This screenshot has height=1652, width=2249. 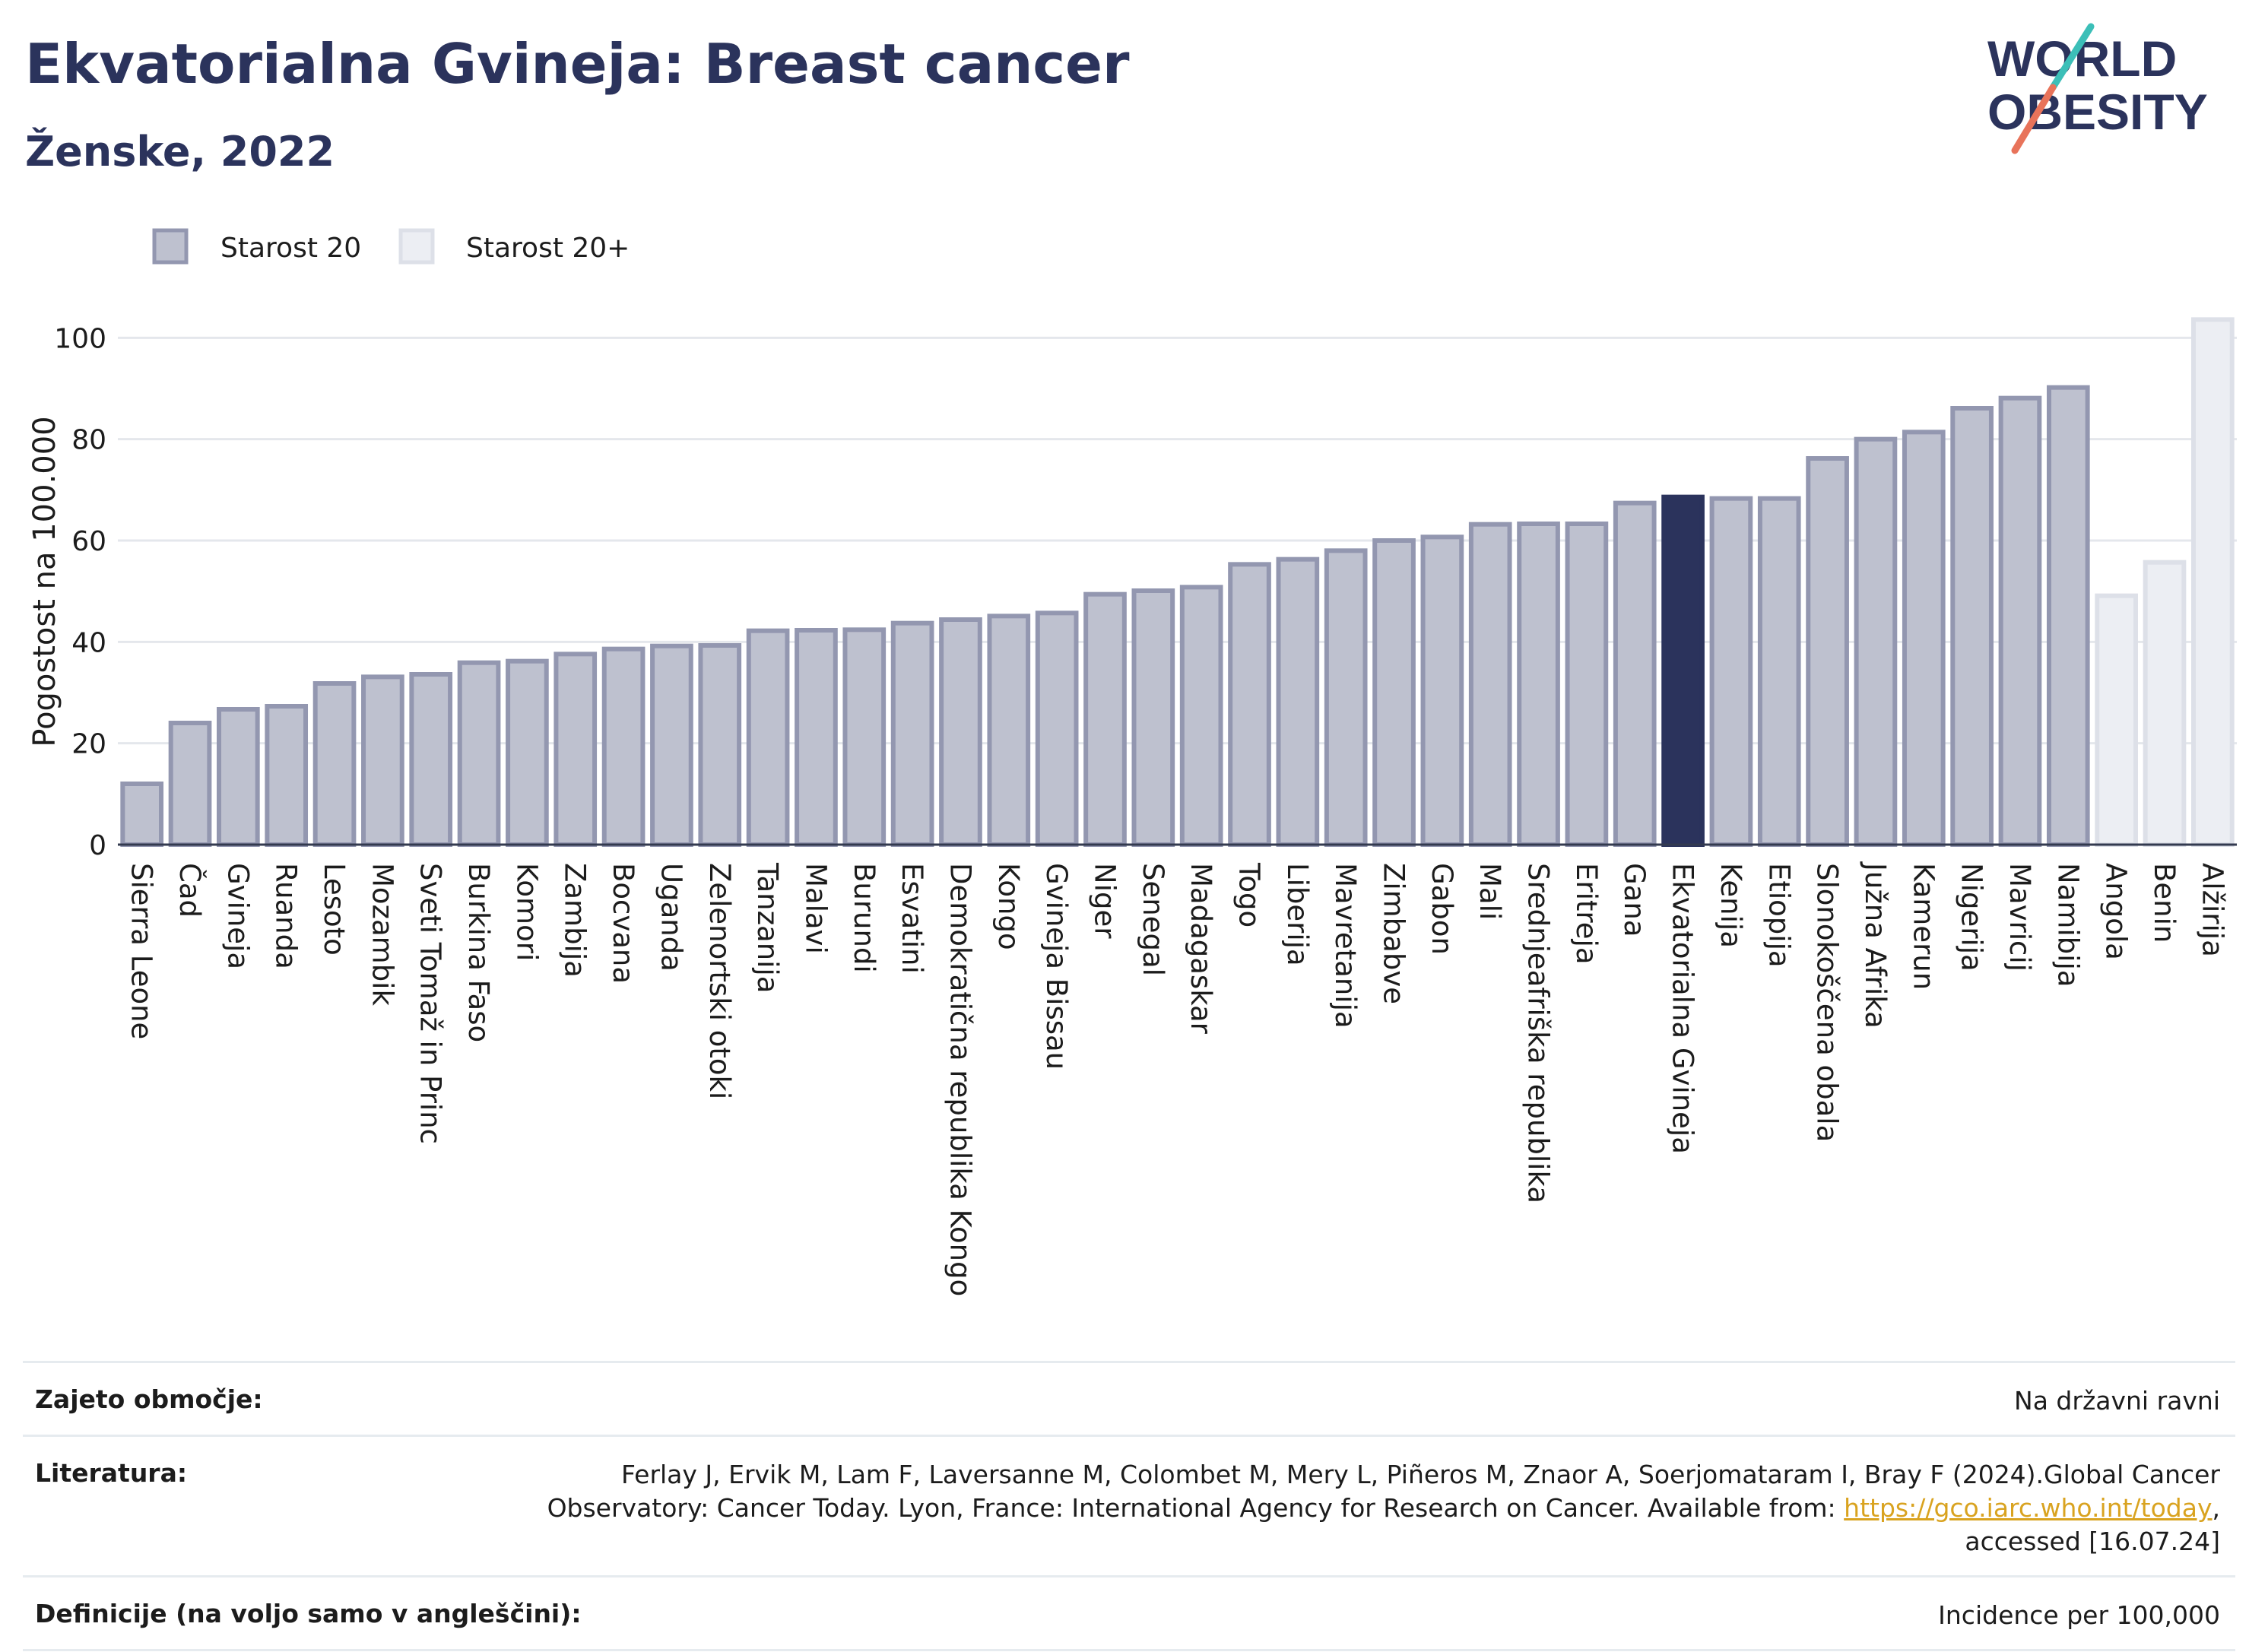 What do you see at coordinates (526, 912) in the screenshot?
I see `x-tick-label-komori: Komori` at bounding box center [526, 912].